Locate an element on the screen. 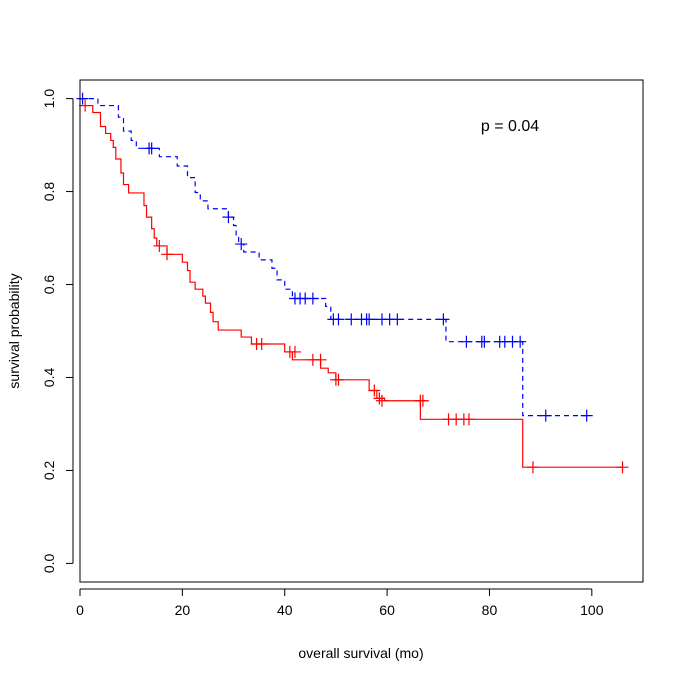 Image resolution: width=685 pixels, height=683 pixels. x-tick-label: 80 is located at coordinates (490, 610).